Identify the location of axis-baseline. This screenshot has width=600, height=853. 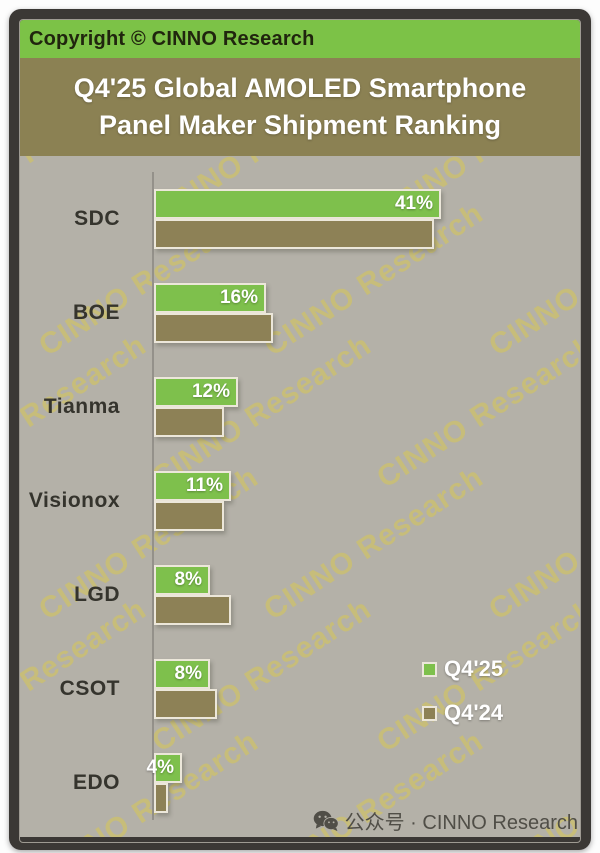
(153, 496).